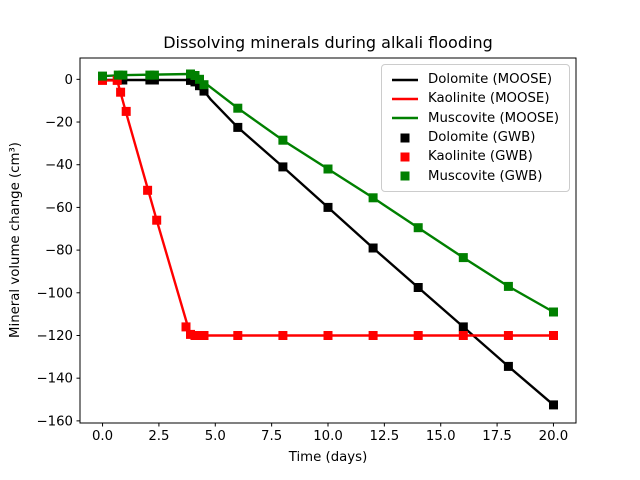 The image size is (640, 480). Describe the element at coordinates (158, 436) in the screenshot. I see `x-tick-label: 2.5` at that location.